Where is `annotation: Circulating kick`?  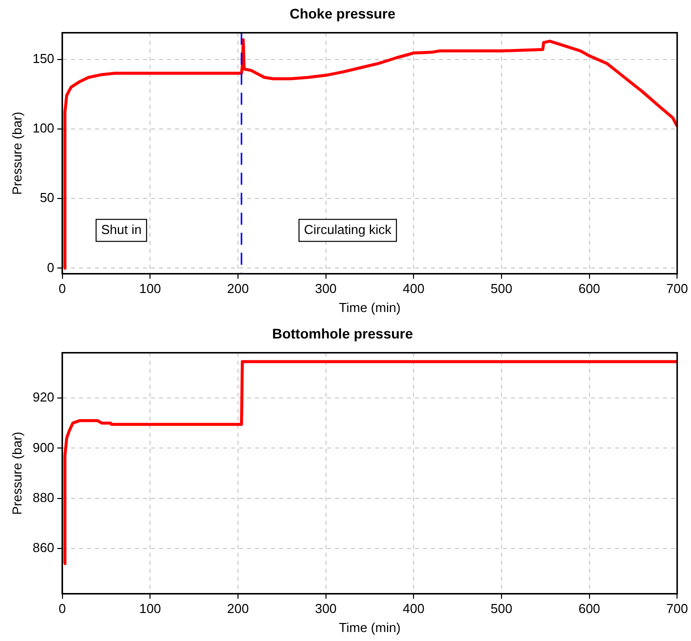
annotation: Circulating kick is located at coordinates (348, 229).